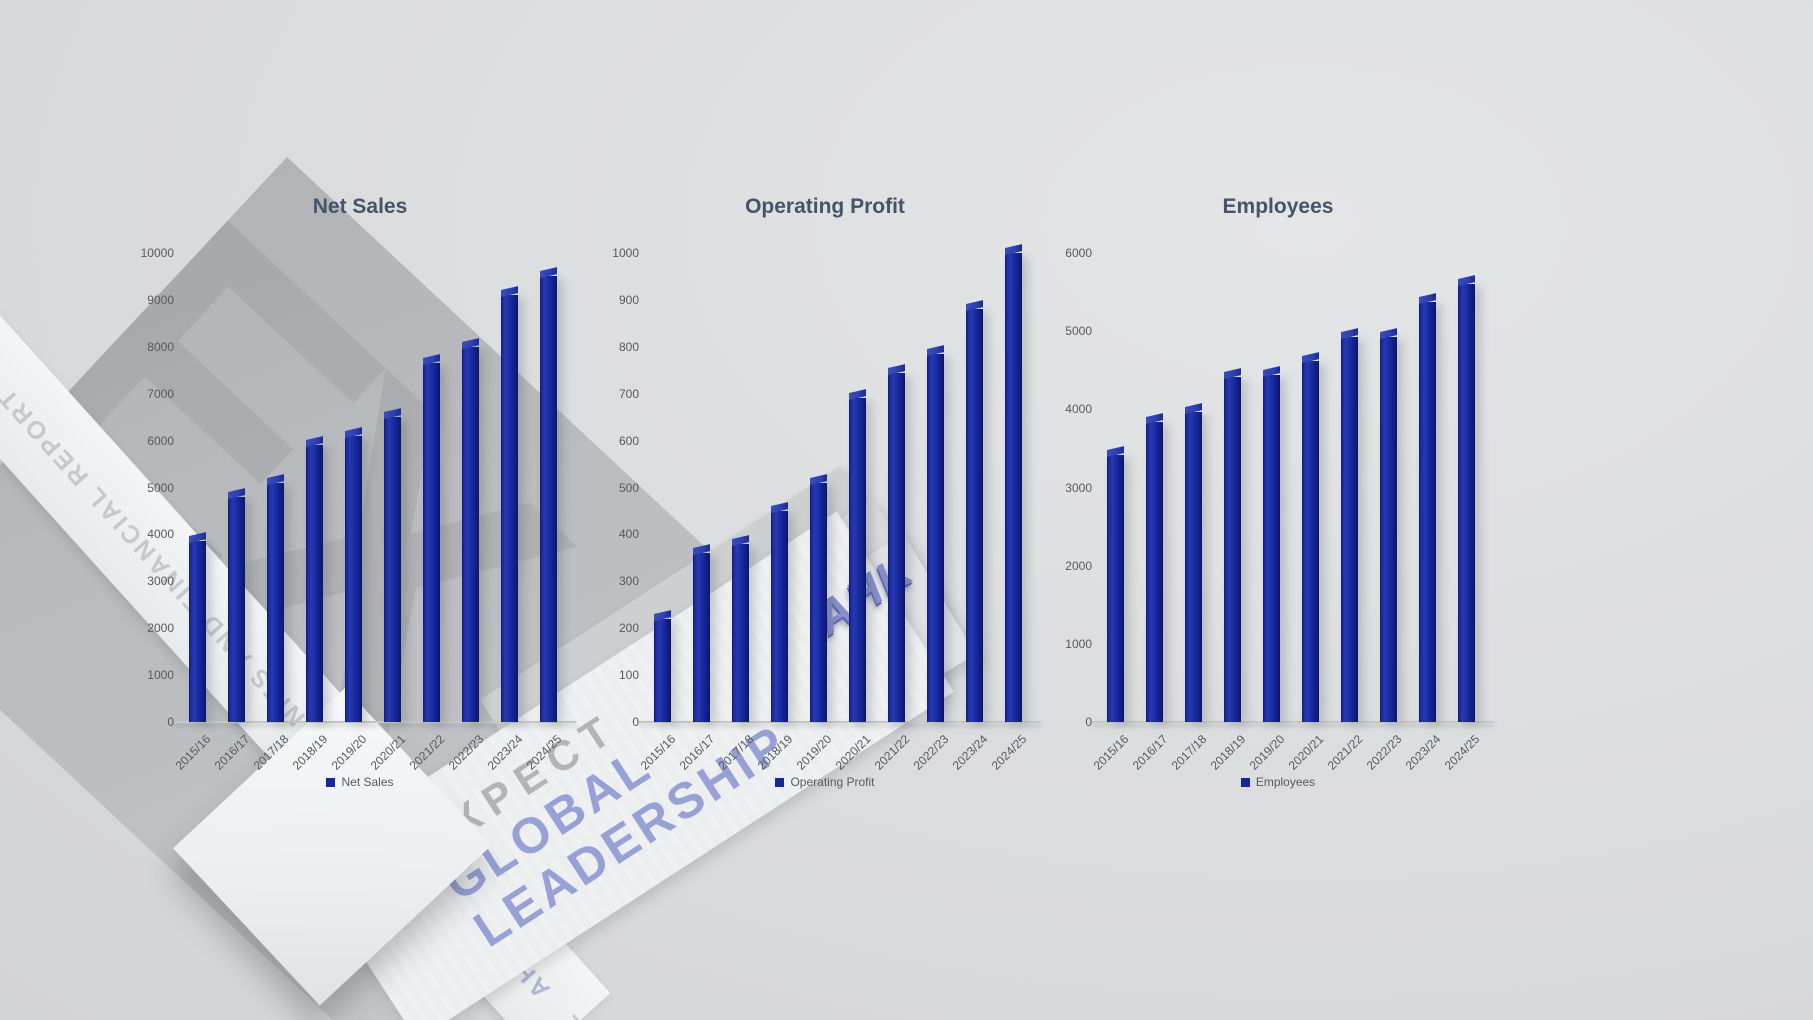  What do you see at coordinates (360, 206) in the screenshot?
I see `chart-title: Net Sales` at bounding box center [360, 206].